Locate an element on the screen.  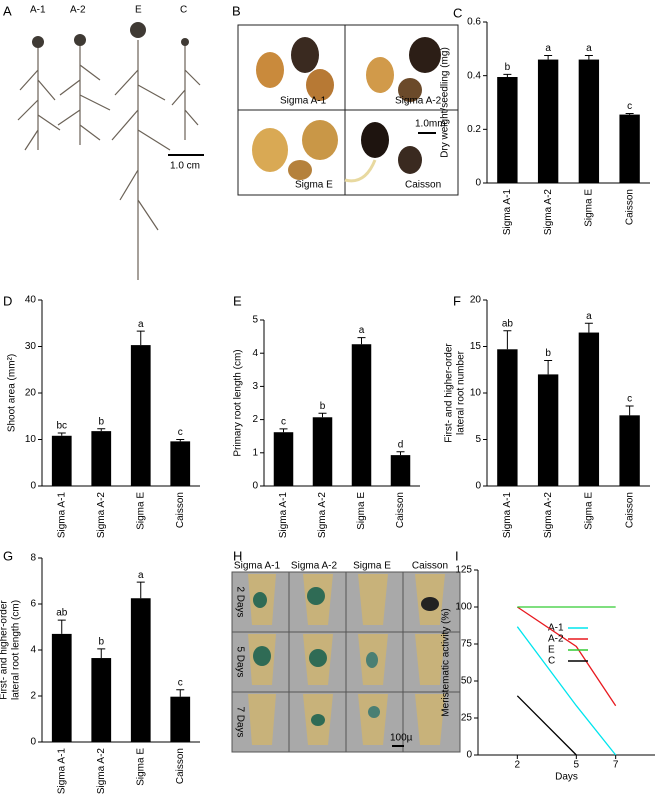
y-tick-label: 50 is located at coordinates (467, 681).